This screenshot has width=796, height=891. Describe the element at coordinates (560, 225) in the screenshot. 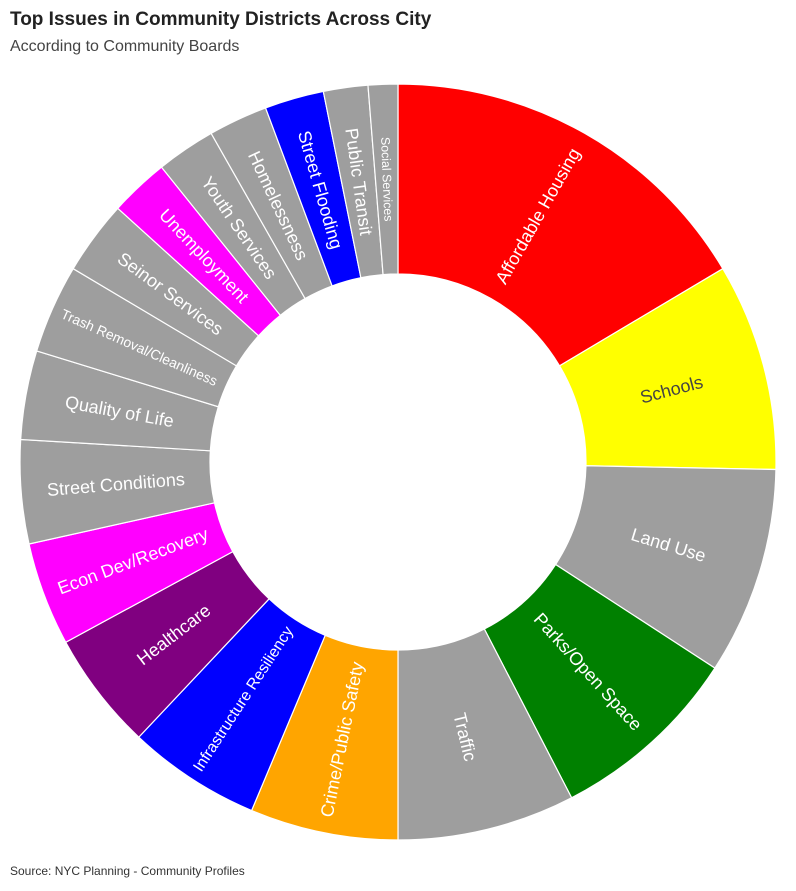

I see `slice-affordable-housing` at that location.